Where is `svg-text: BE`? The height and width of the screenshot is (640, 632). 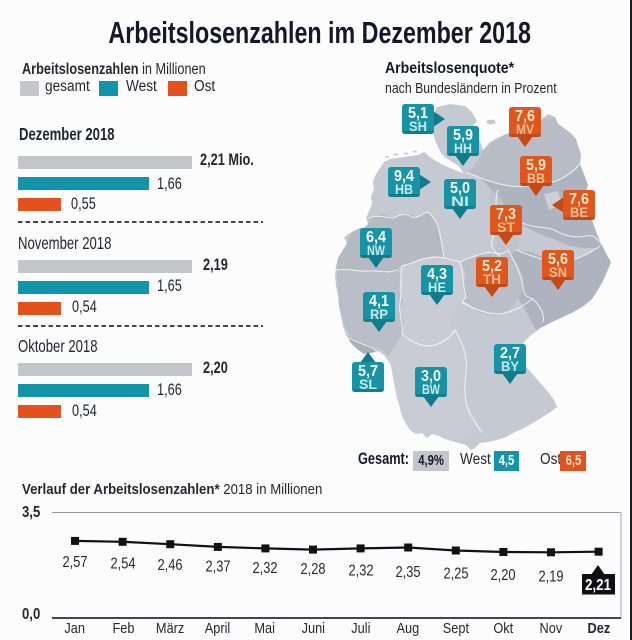 svg-text: BE is located at coordinates (579, 212).